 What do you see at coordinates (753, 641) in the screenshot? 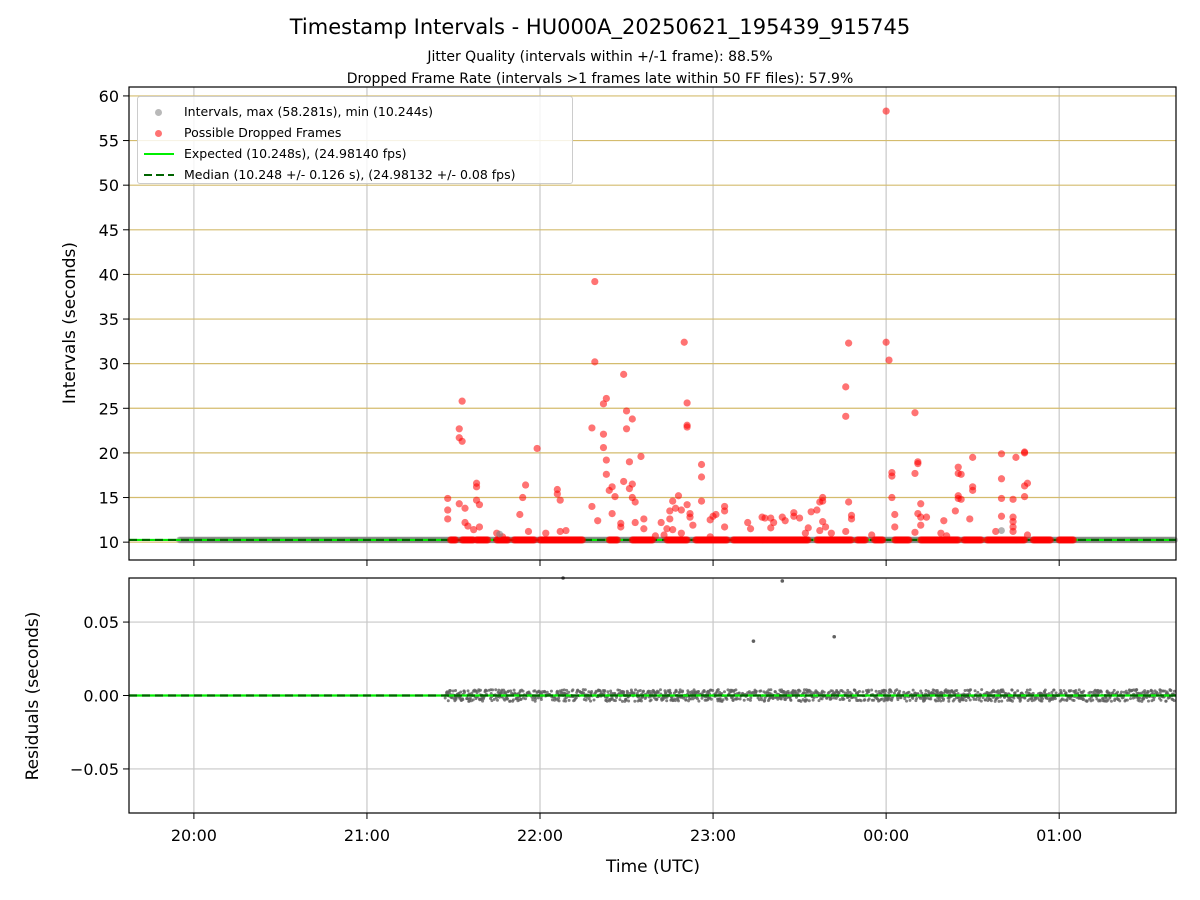
I see `residual-outlier-point` at bounding box center [753, 641].